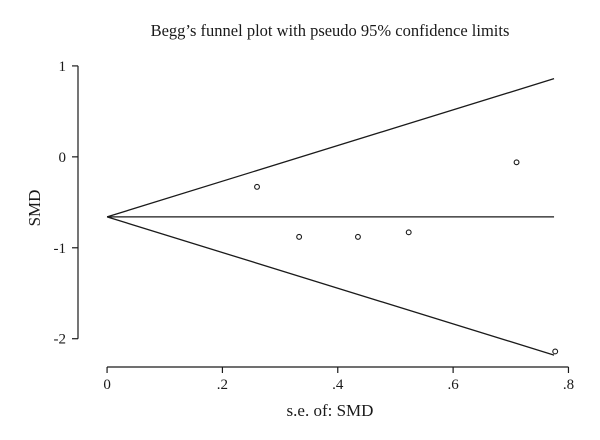 Image resolution: width=600 pixels, height=440 pixels. I want to click on y-tick-label: -2, so click(60, 340).